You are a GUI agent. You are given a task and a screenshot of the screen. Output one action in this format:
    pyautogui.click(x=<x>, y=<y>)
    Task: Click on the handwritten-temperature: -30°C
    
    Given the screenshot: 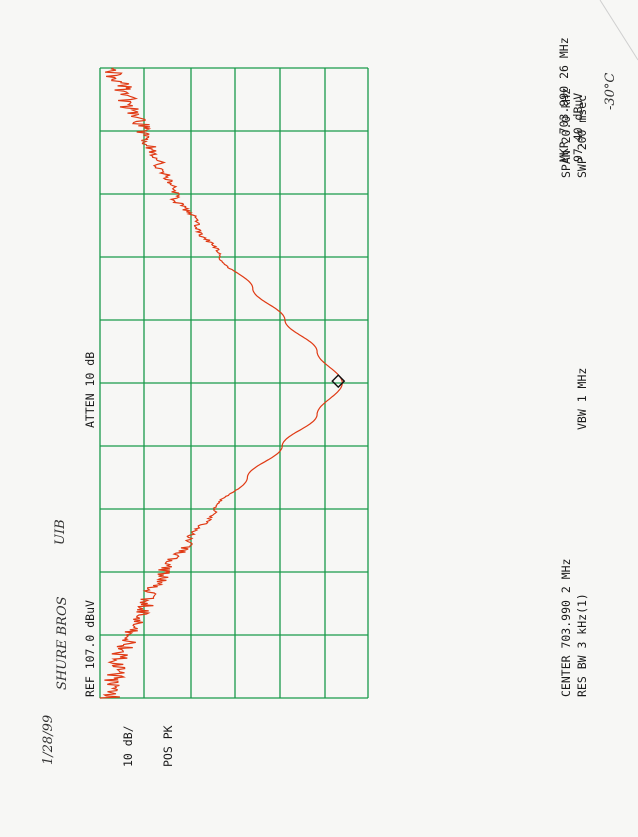 What is the action you would take?
    pyautogui.click(x=610, y=91)
    